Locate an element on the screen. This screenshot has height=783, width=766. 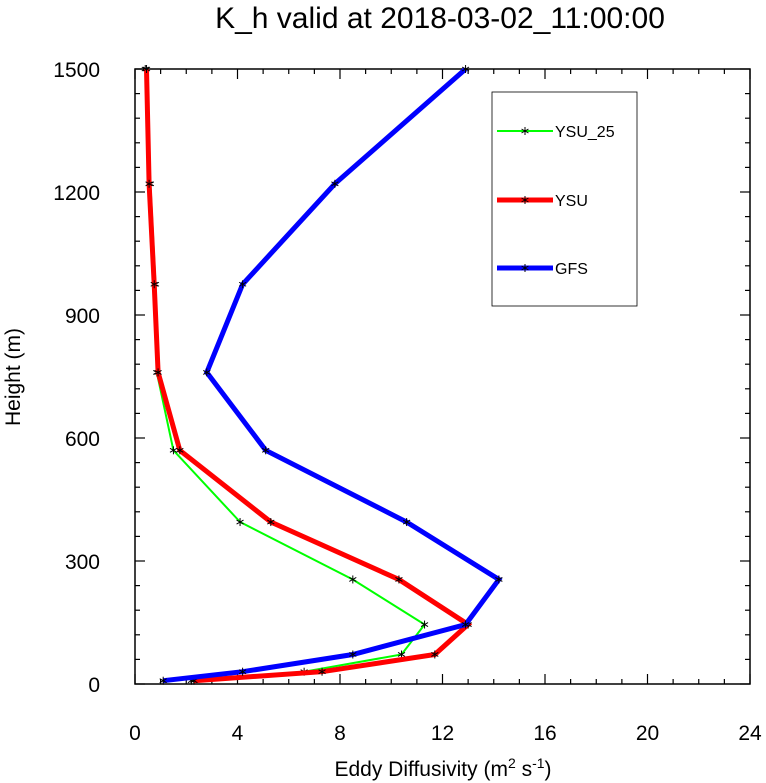
x-axis-title-main: Eddy Diffusivity (m is located at coordinates (421, 769).